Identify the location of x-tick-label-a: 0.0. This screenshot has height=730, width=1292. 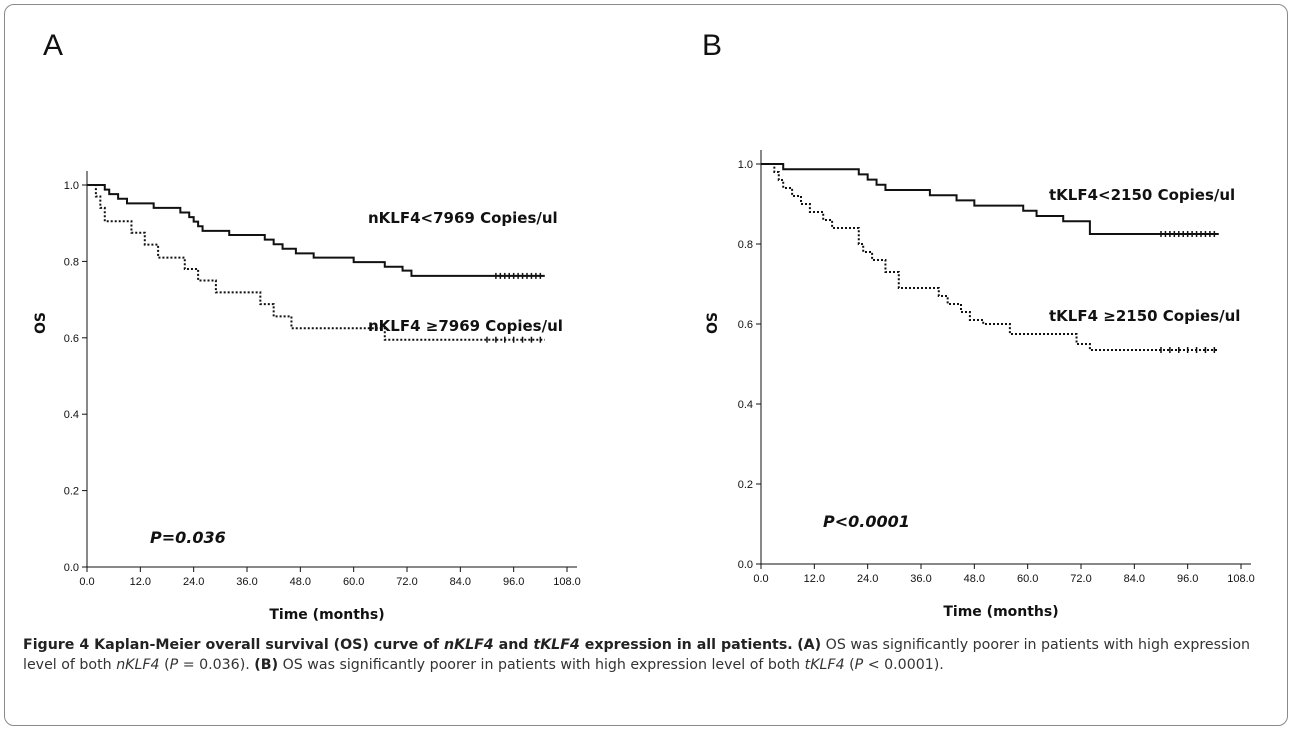
(86, 582).